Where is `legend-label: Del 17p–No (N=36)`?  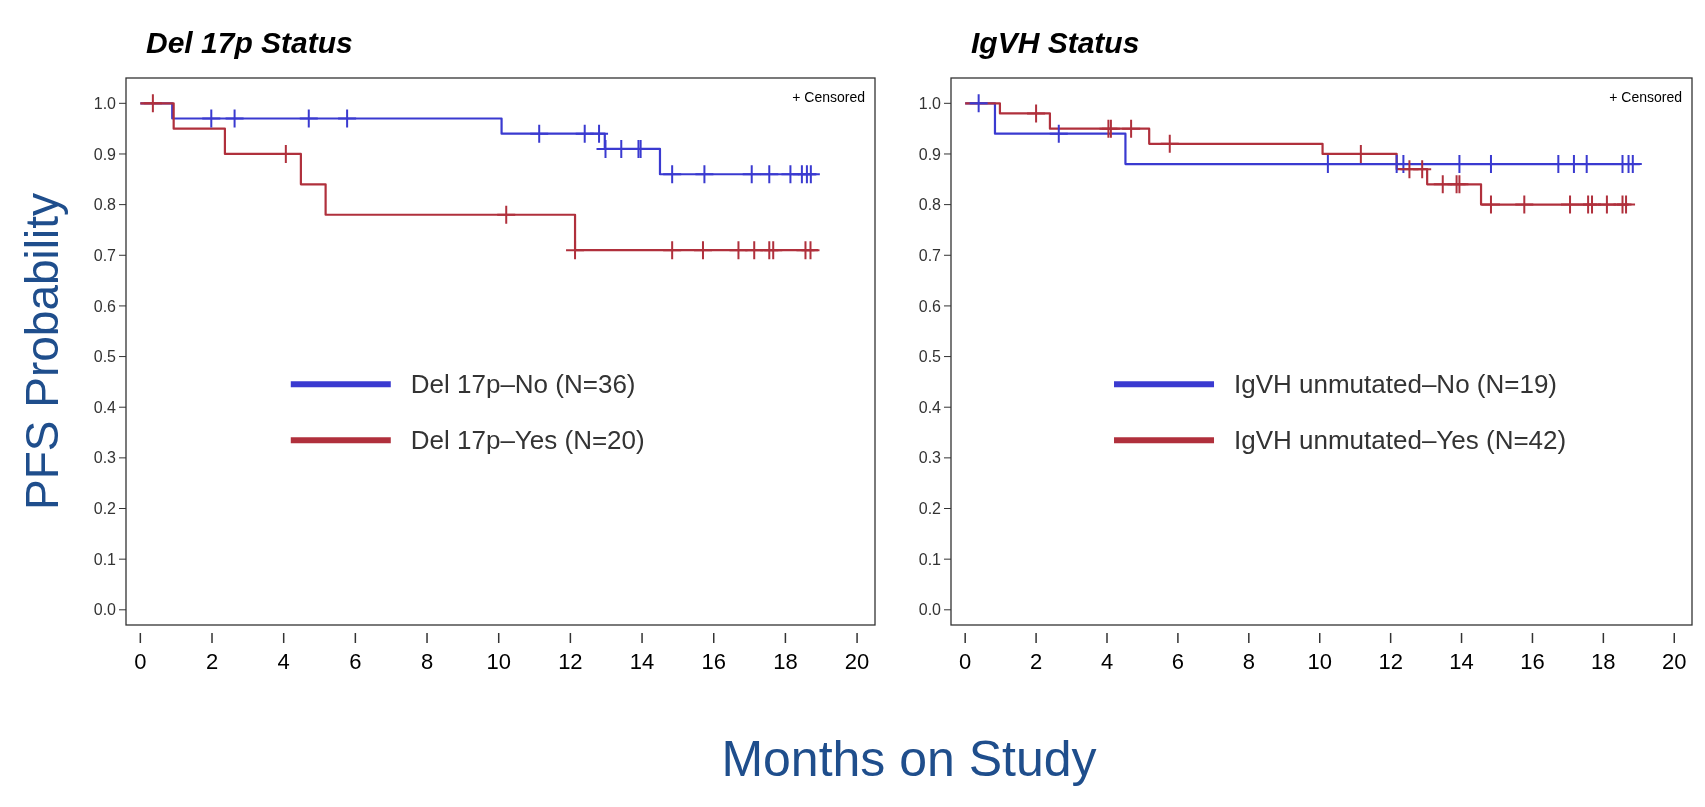 legend-label: Del 17p–No (N=36) is located at coordinates (523, 384).